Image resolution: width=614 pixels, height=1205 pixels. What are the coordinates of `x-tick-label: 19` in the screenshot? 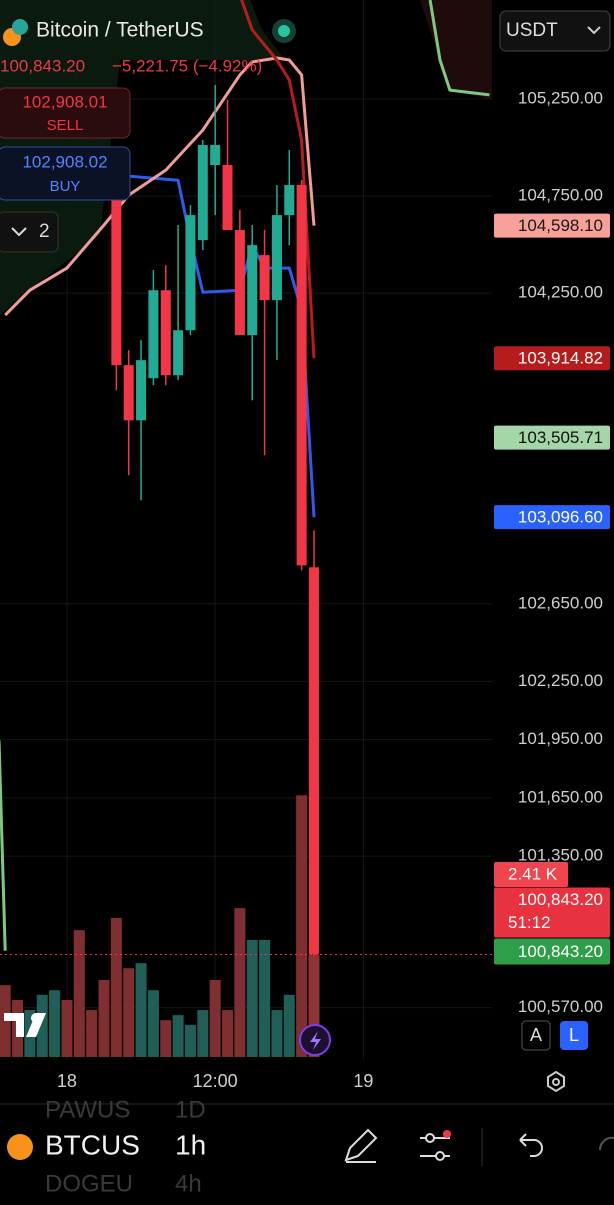 It's located at (363, 1081).